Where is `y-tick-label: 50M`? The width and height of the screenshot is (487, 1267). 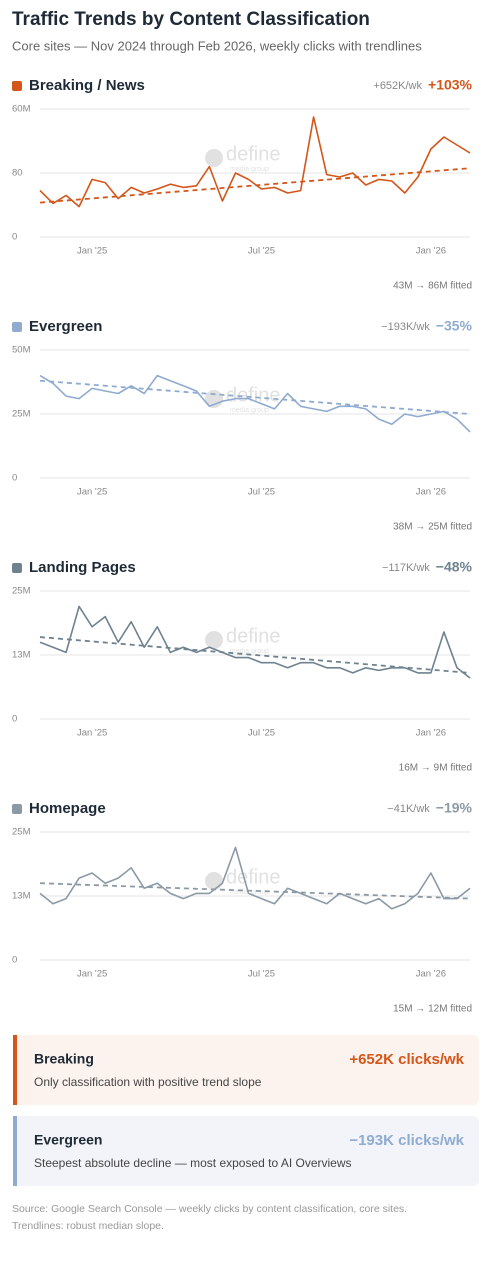
y-tick-label: 50M is located at coordinates (21, 350).